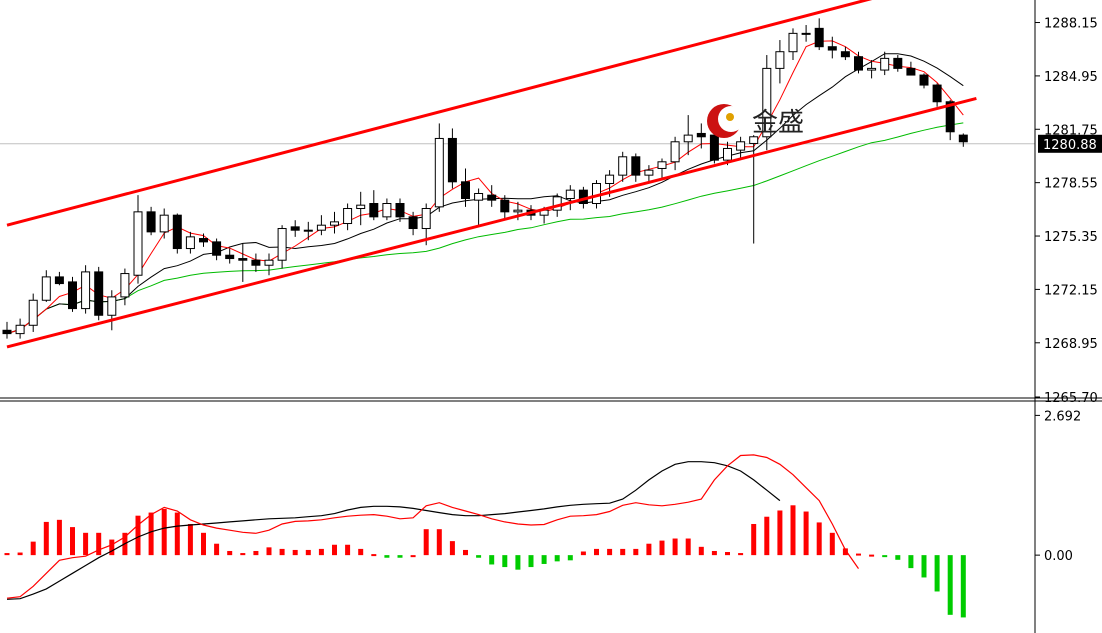 The width and height of the screenshot is (1102, 633). What do you see at coordinates (1062, 416) in the screenshot?
I see `osc-tick-label: 2.692` at bounding box center [1062, 416].